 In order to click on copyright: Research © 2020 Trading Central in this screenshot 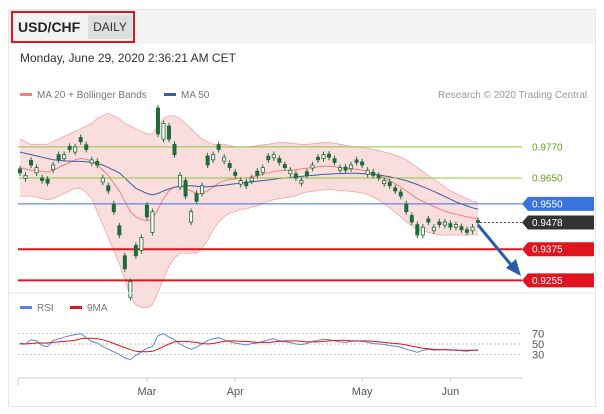, I will do `click(513, 95)`.